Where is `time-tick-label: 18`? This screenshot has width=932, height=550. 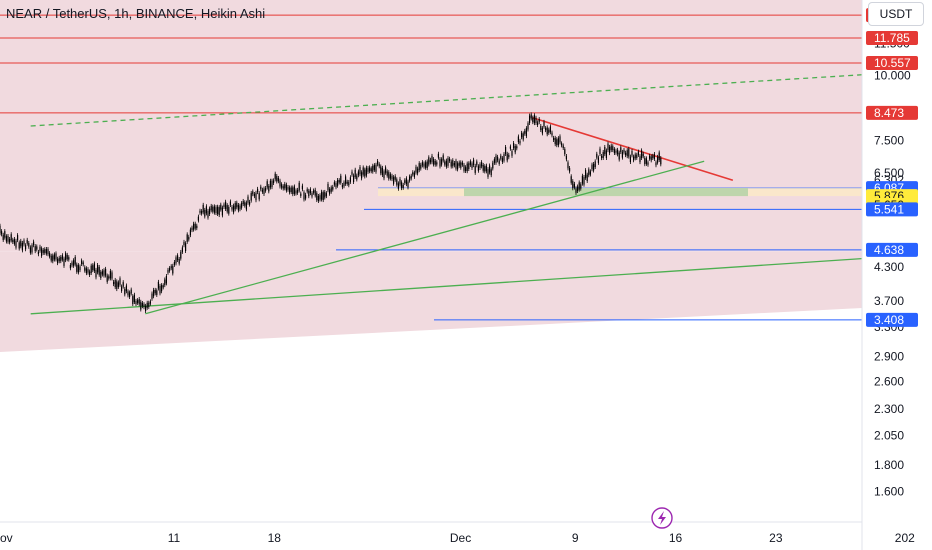 time-tick-label: 18 is located at coordinates (275, 538).